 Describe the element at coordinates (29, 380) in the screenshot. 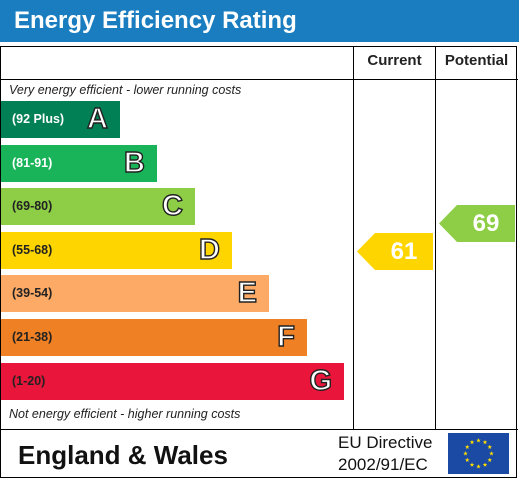

I see `band-range-label: (1-20)` at that location.